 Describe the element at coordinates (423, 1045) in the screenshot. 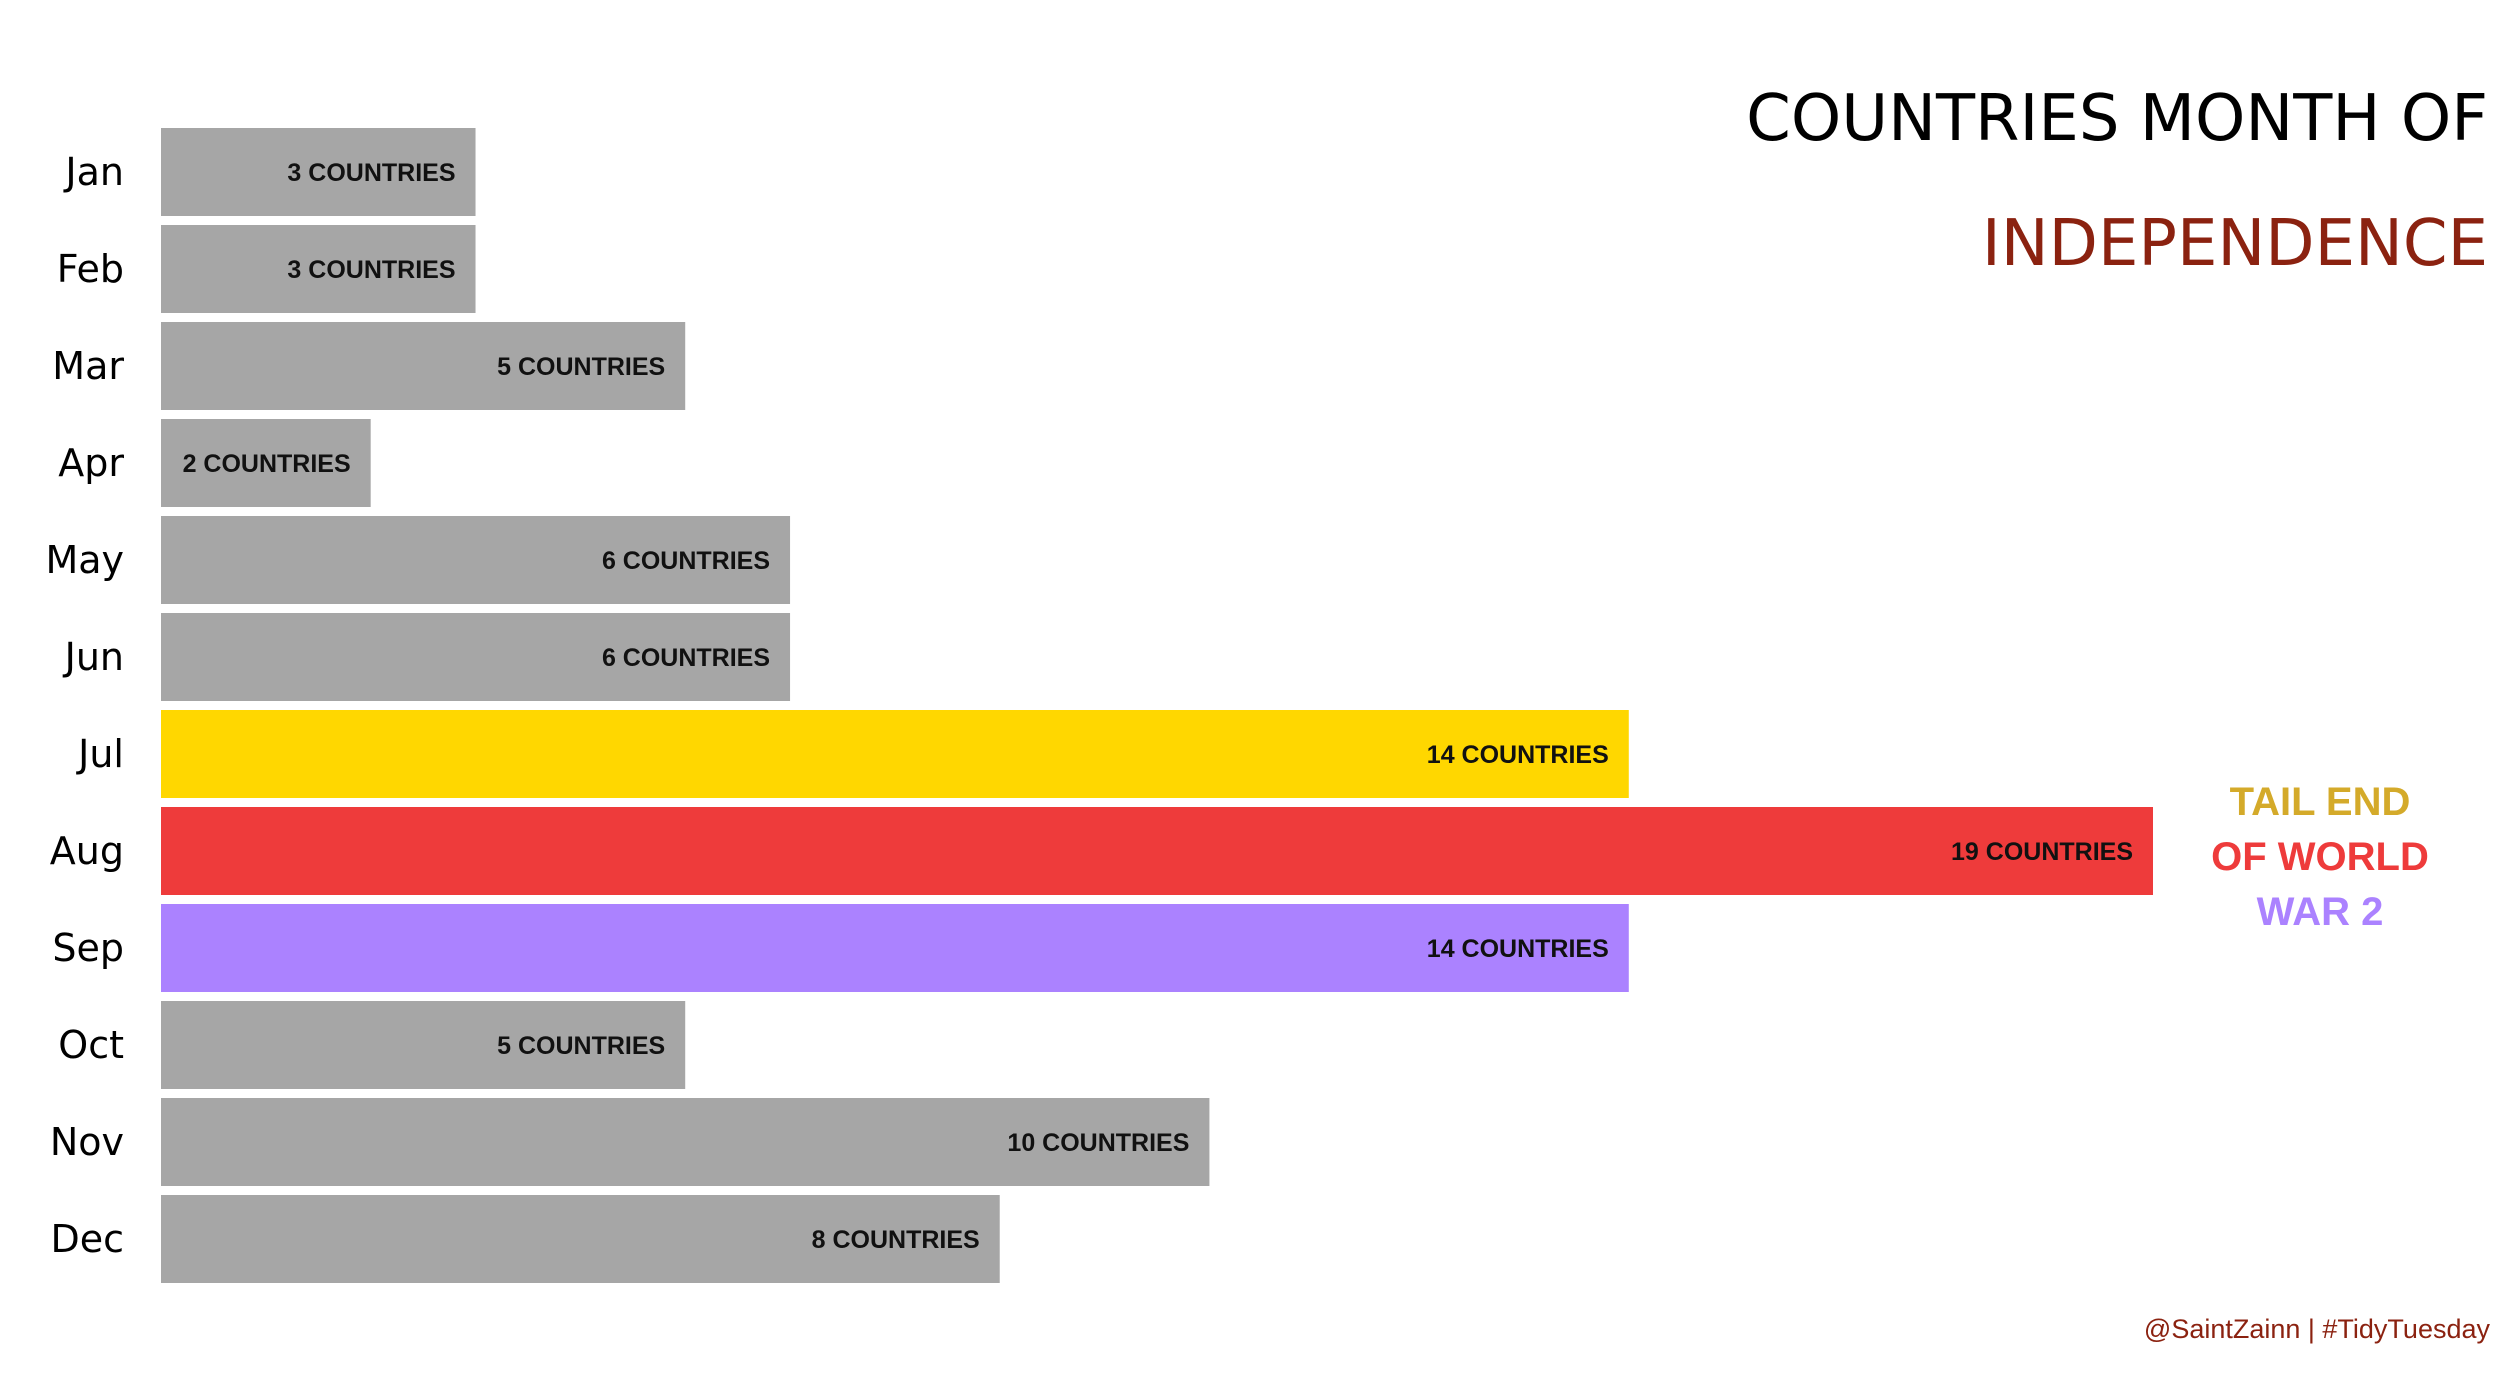

I see `bar-oct` at that location.